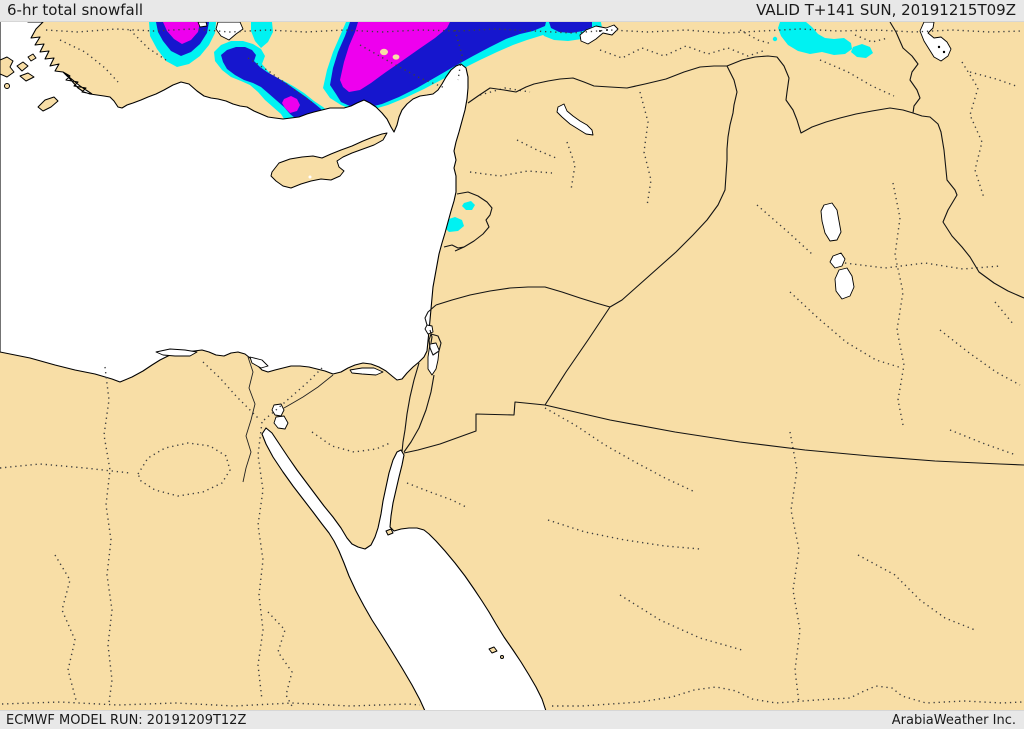  What do you see at coordinates (126, 720) in the screenshot?
I see `model-run-label: ECMWF MODEL RUN: 20191209T12Z` at bounding box center [126, 720].